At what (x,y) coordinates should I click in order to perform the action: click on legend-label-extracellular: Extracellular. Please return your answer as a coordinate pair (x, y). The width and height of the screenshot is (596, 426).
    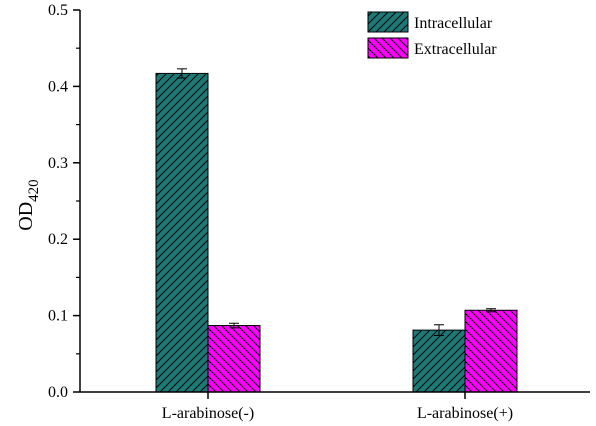
    Looking at the image, I should click on (455, 49).